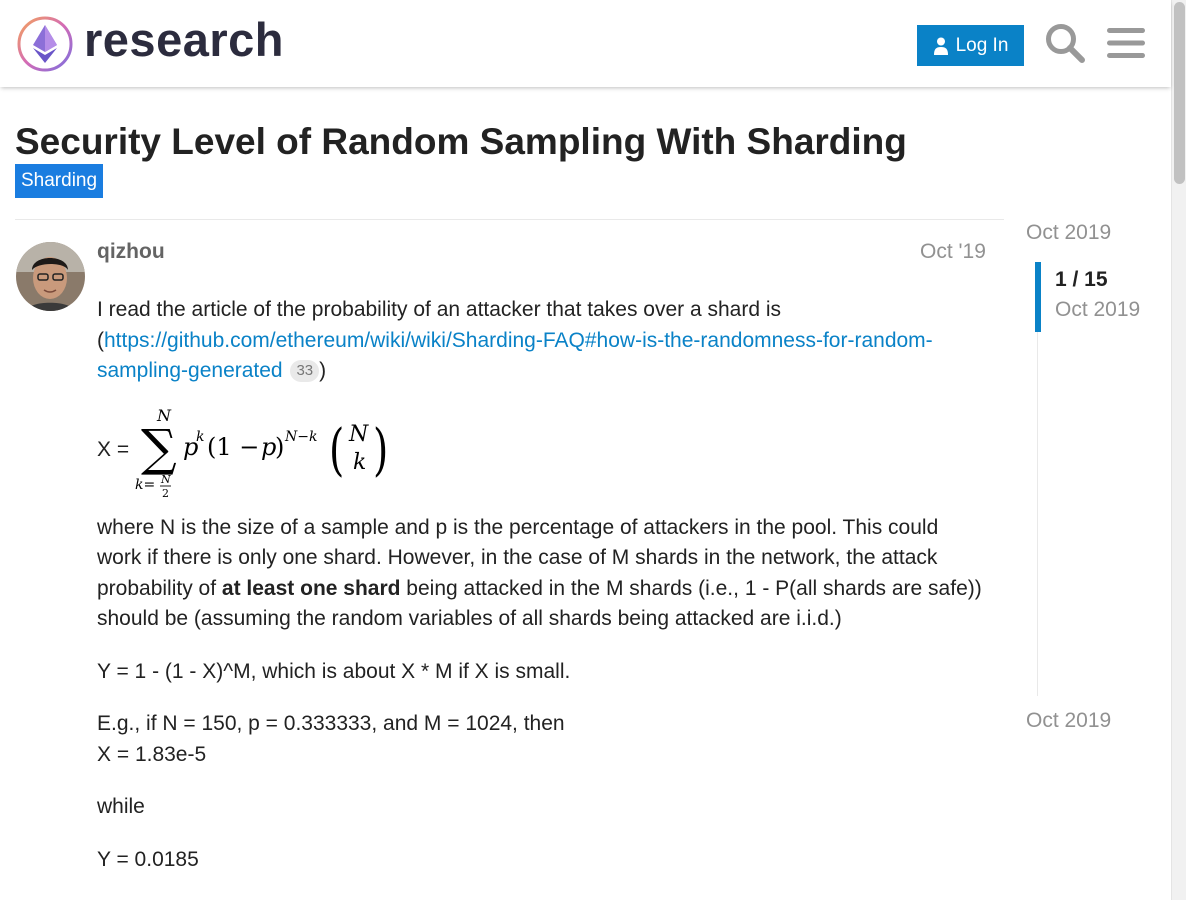 The width and height of the screenshot is (1186, 900). I want to click on timeline-position: 1 / 15, so click(1081, 279).